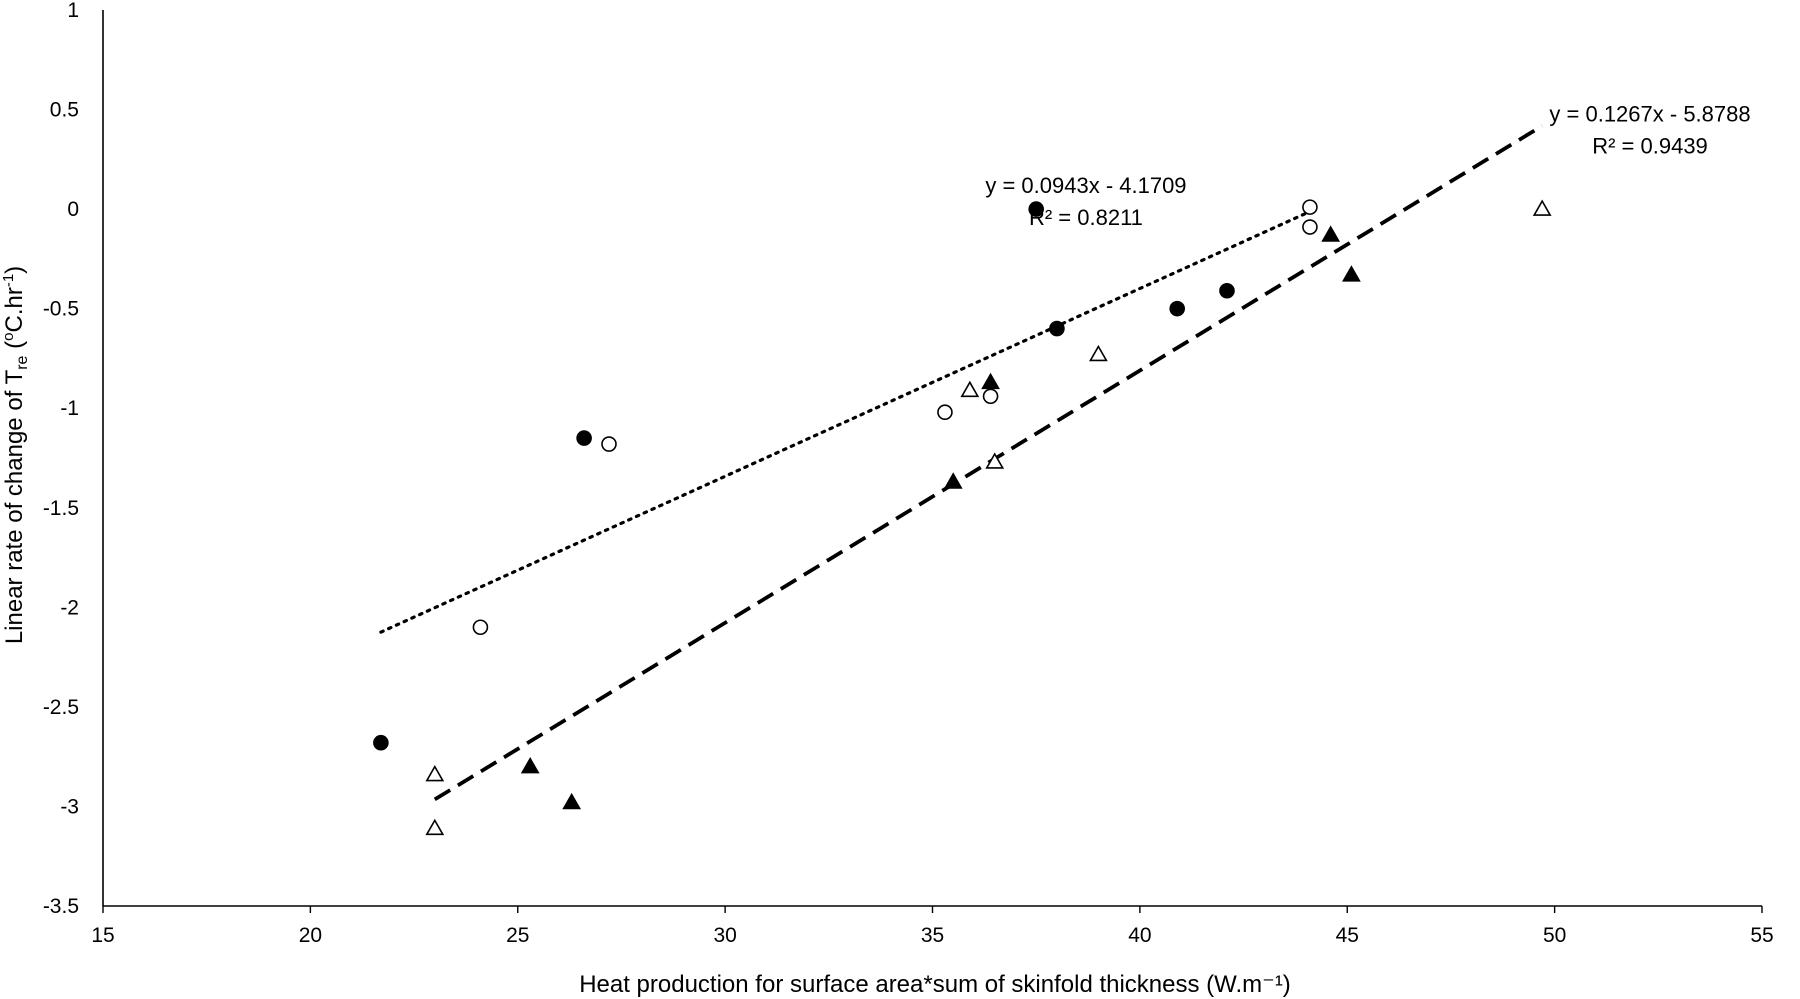 The height and width of the screenshot is (999, 1800). I want to click on y-tick-label: -3.5, so click(61, 906).